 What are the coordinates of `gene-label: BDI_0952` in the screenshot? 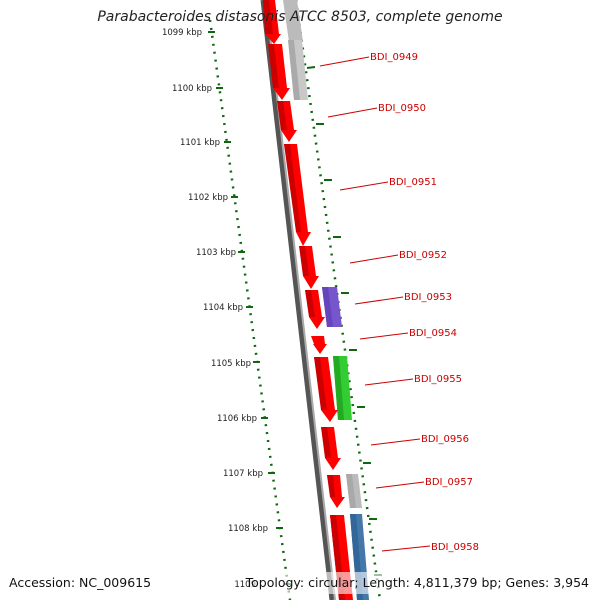 It's located at (423, 255).